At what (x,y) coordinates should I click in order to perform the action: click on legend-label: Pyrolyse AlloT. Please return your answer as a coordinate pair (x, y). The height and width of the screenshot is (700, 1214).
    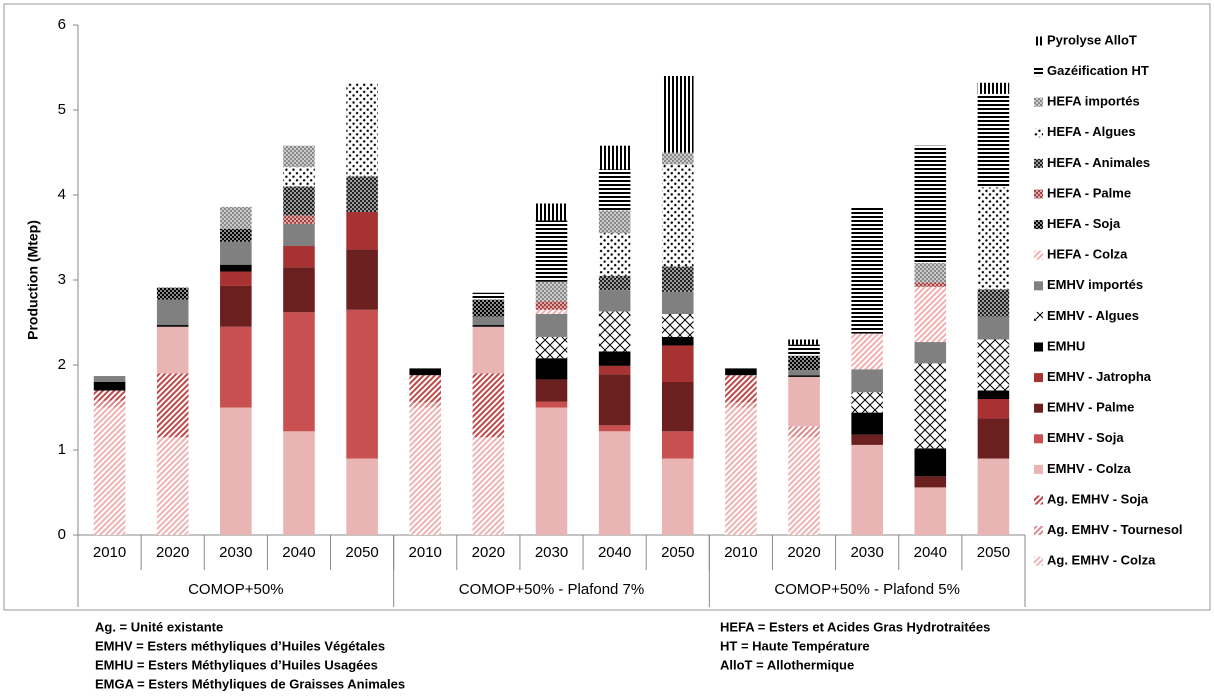
    Looking at the image, I should click on (1092, 39).